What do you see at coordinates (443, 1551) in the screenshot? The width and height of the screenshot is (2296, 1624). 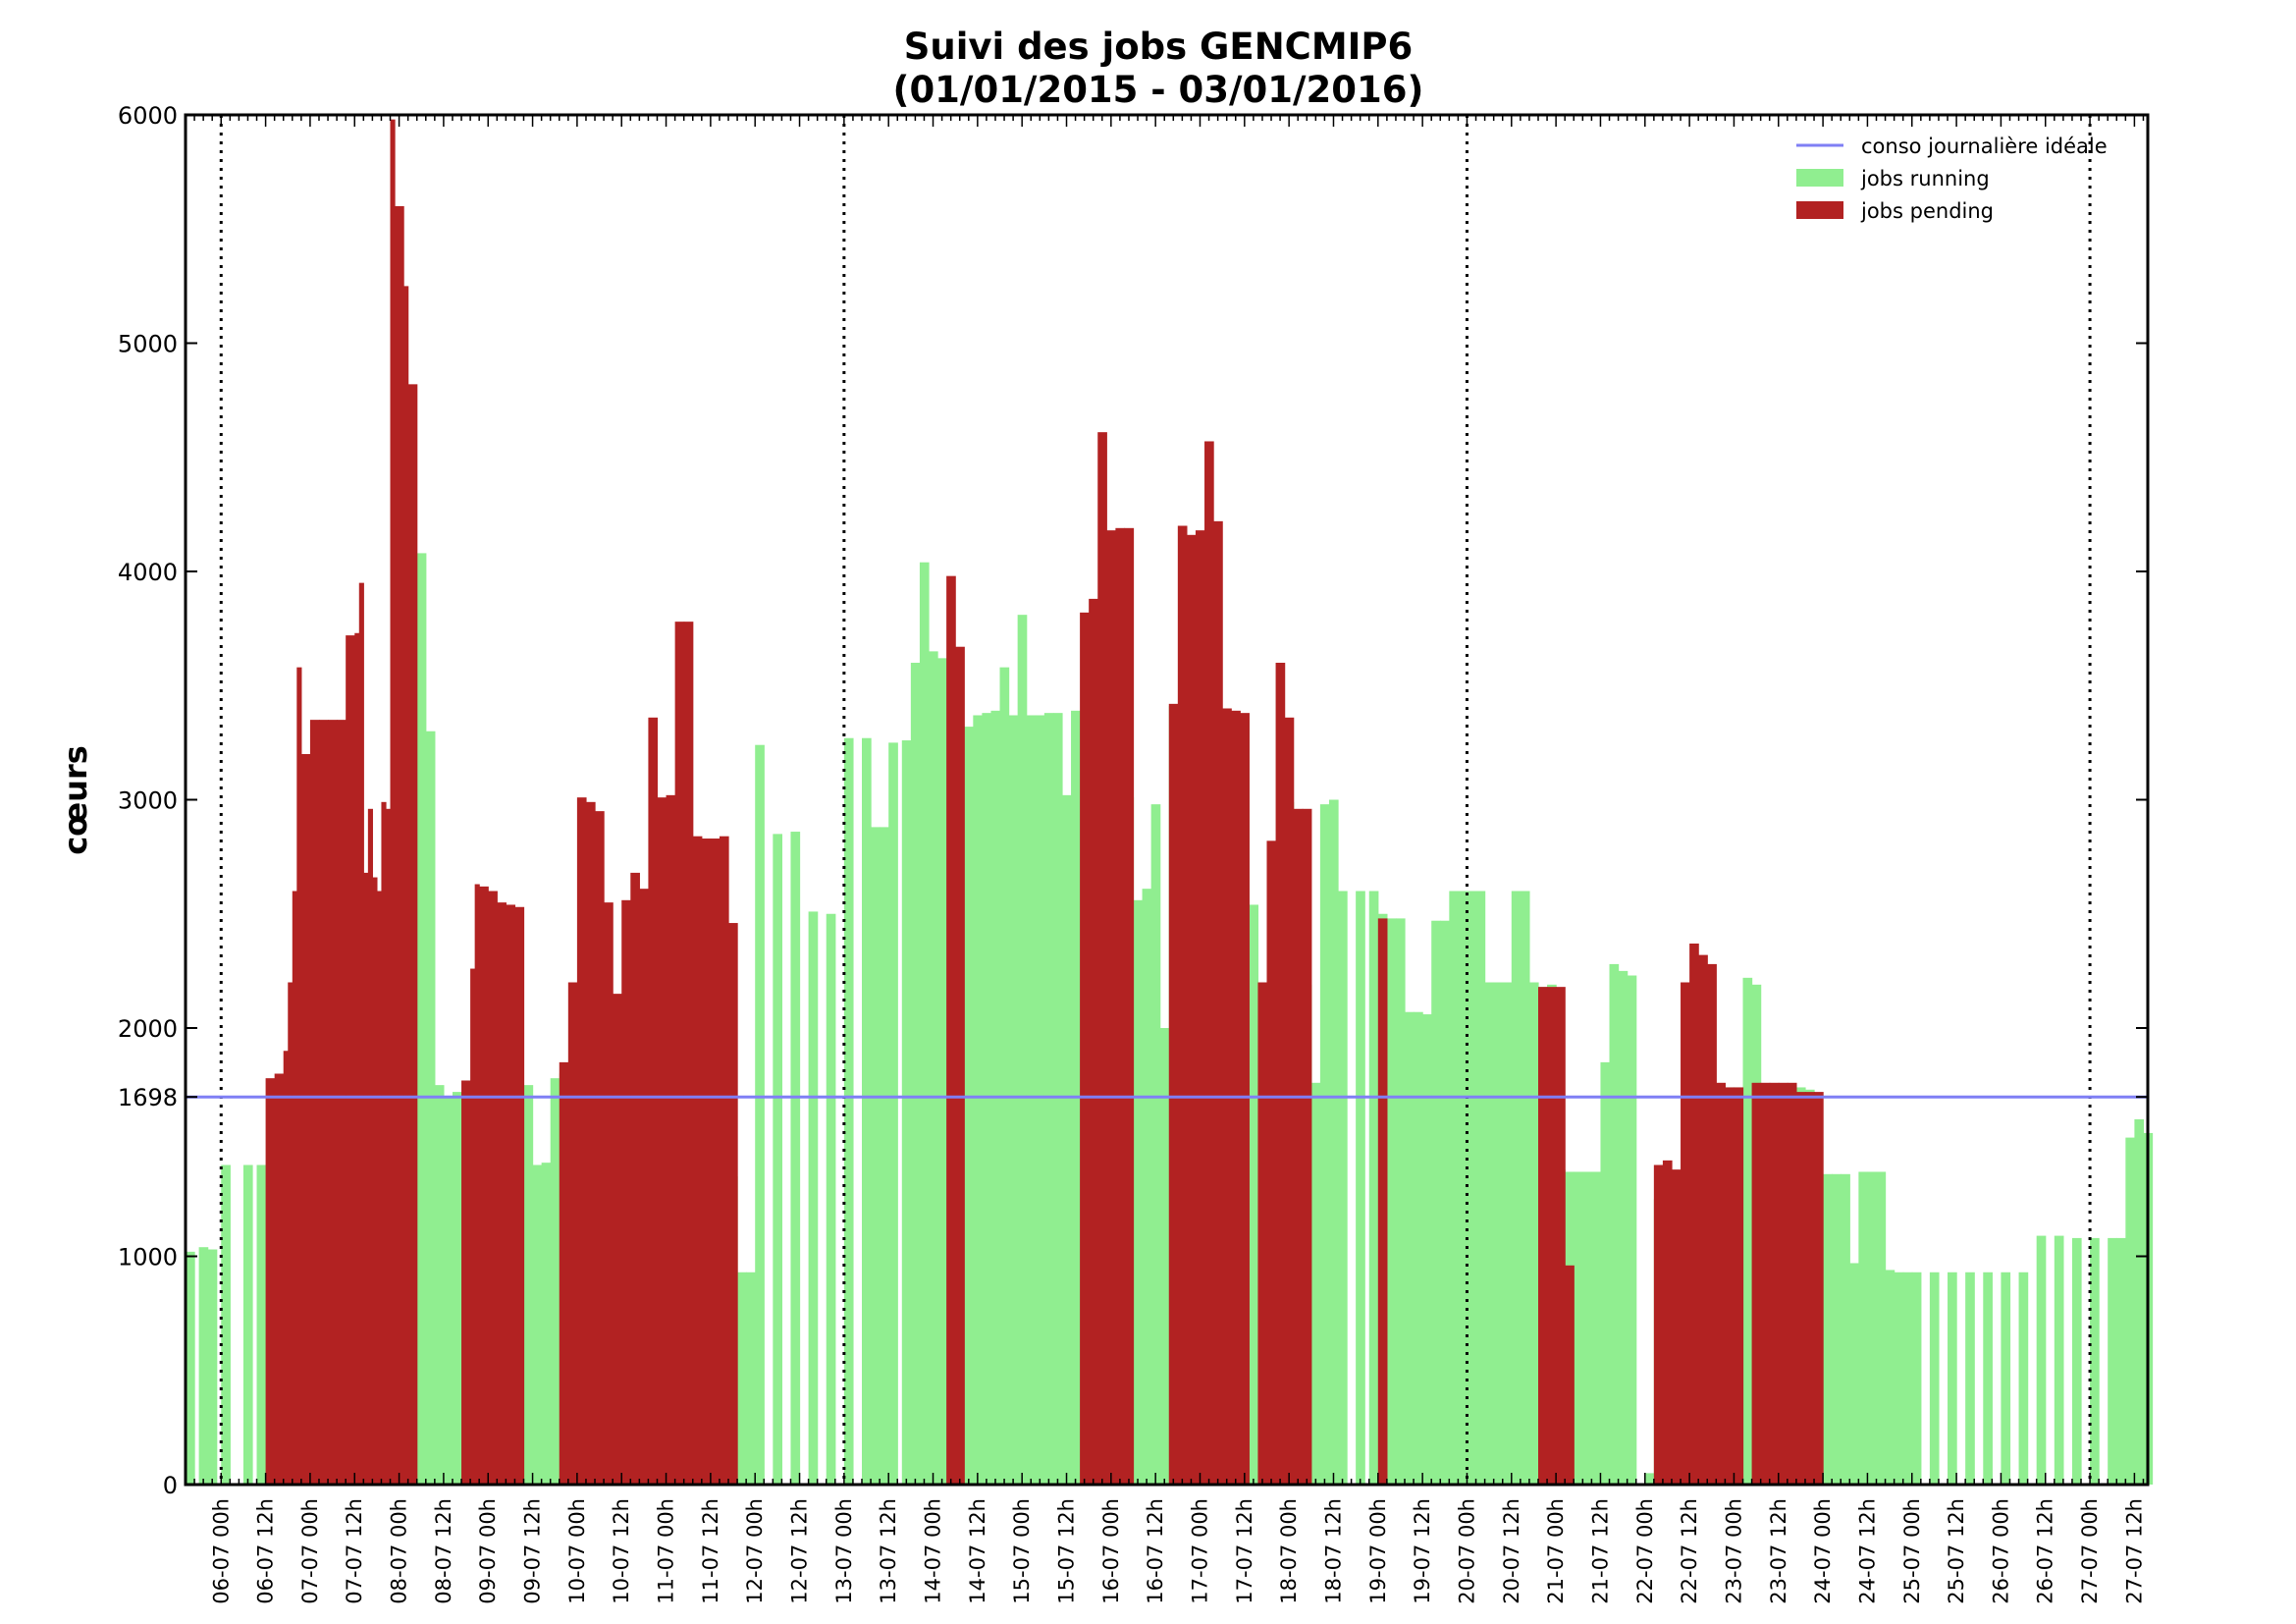 I see `x-tick-label-5: 08-07 12h` at bounding box center [443, 1551].